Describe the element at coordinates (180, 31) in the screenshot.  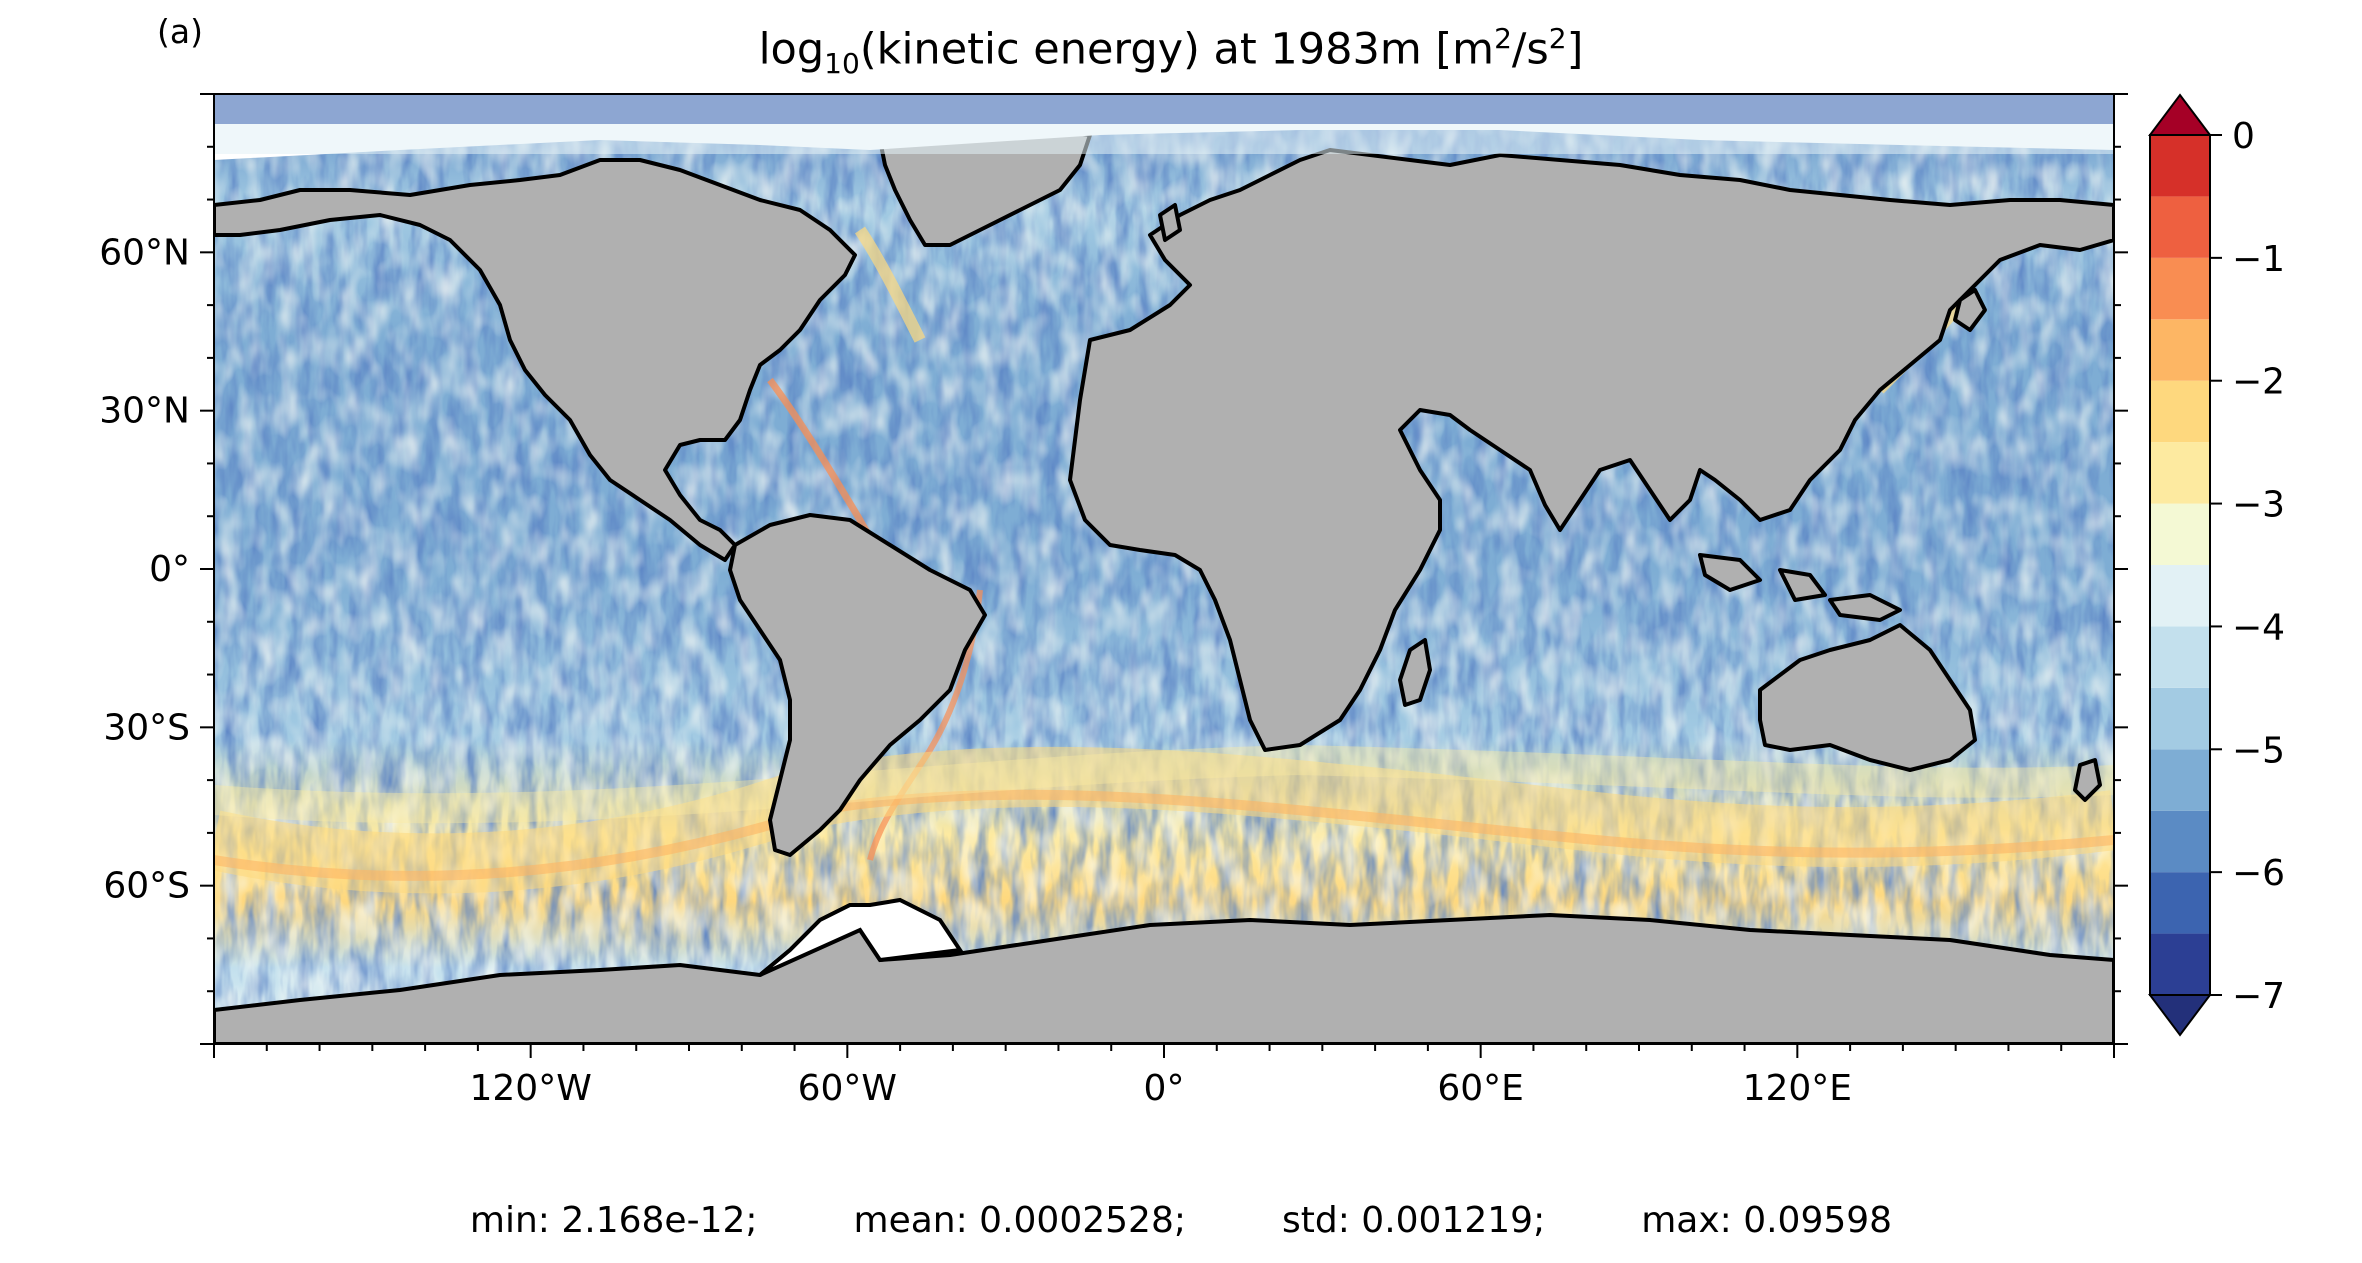
I see `panel-label: (a)` at that location.